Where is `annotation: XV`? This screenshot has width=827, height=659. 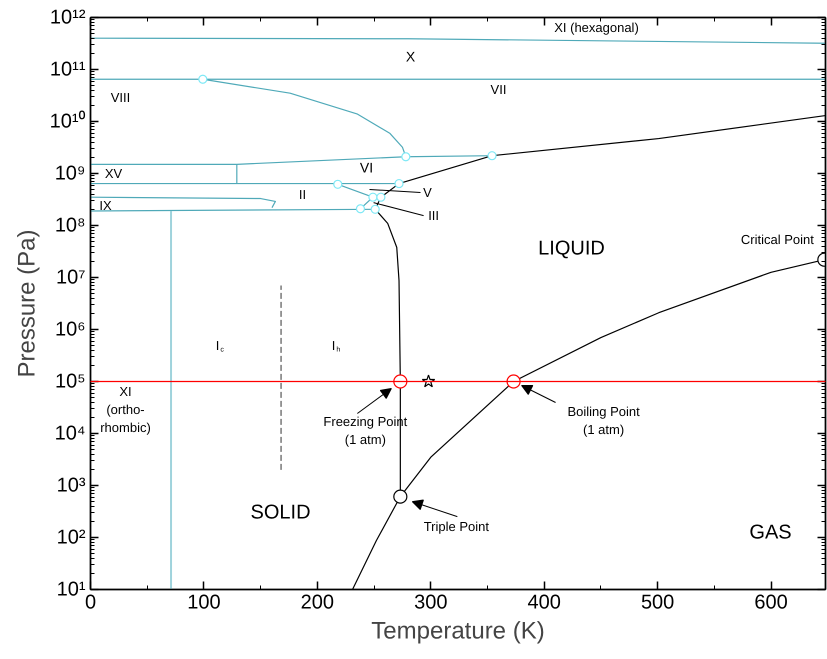 annotation: XV is located at coordinates (113, 173).